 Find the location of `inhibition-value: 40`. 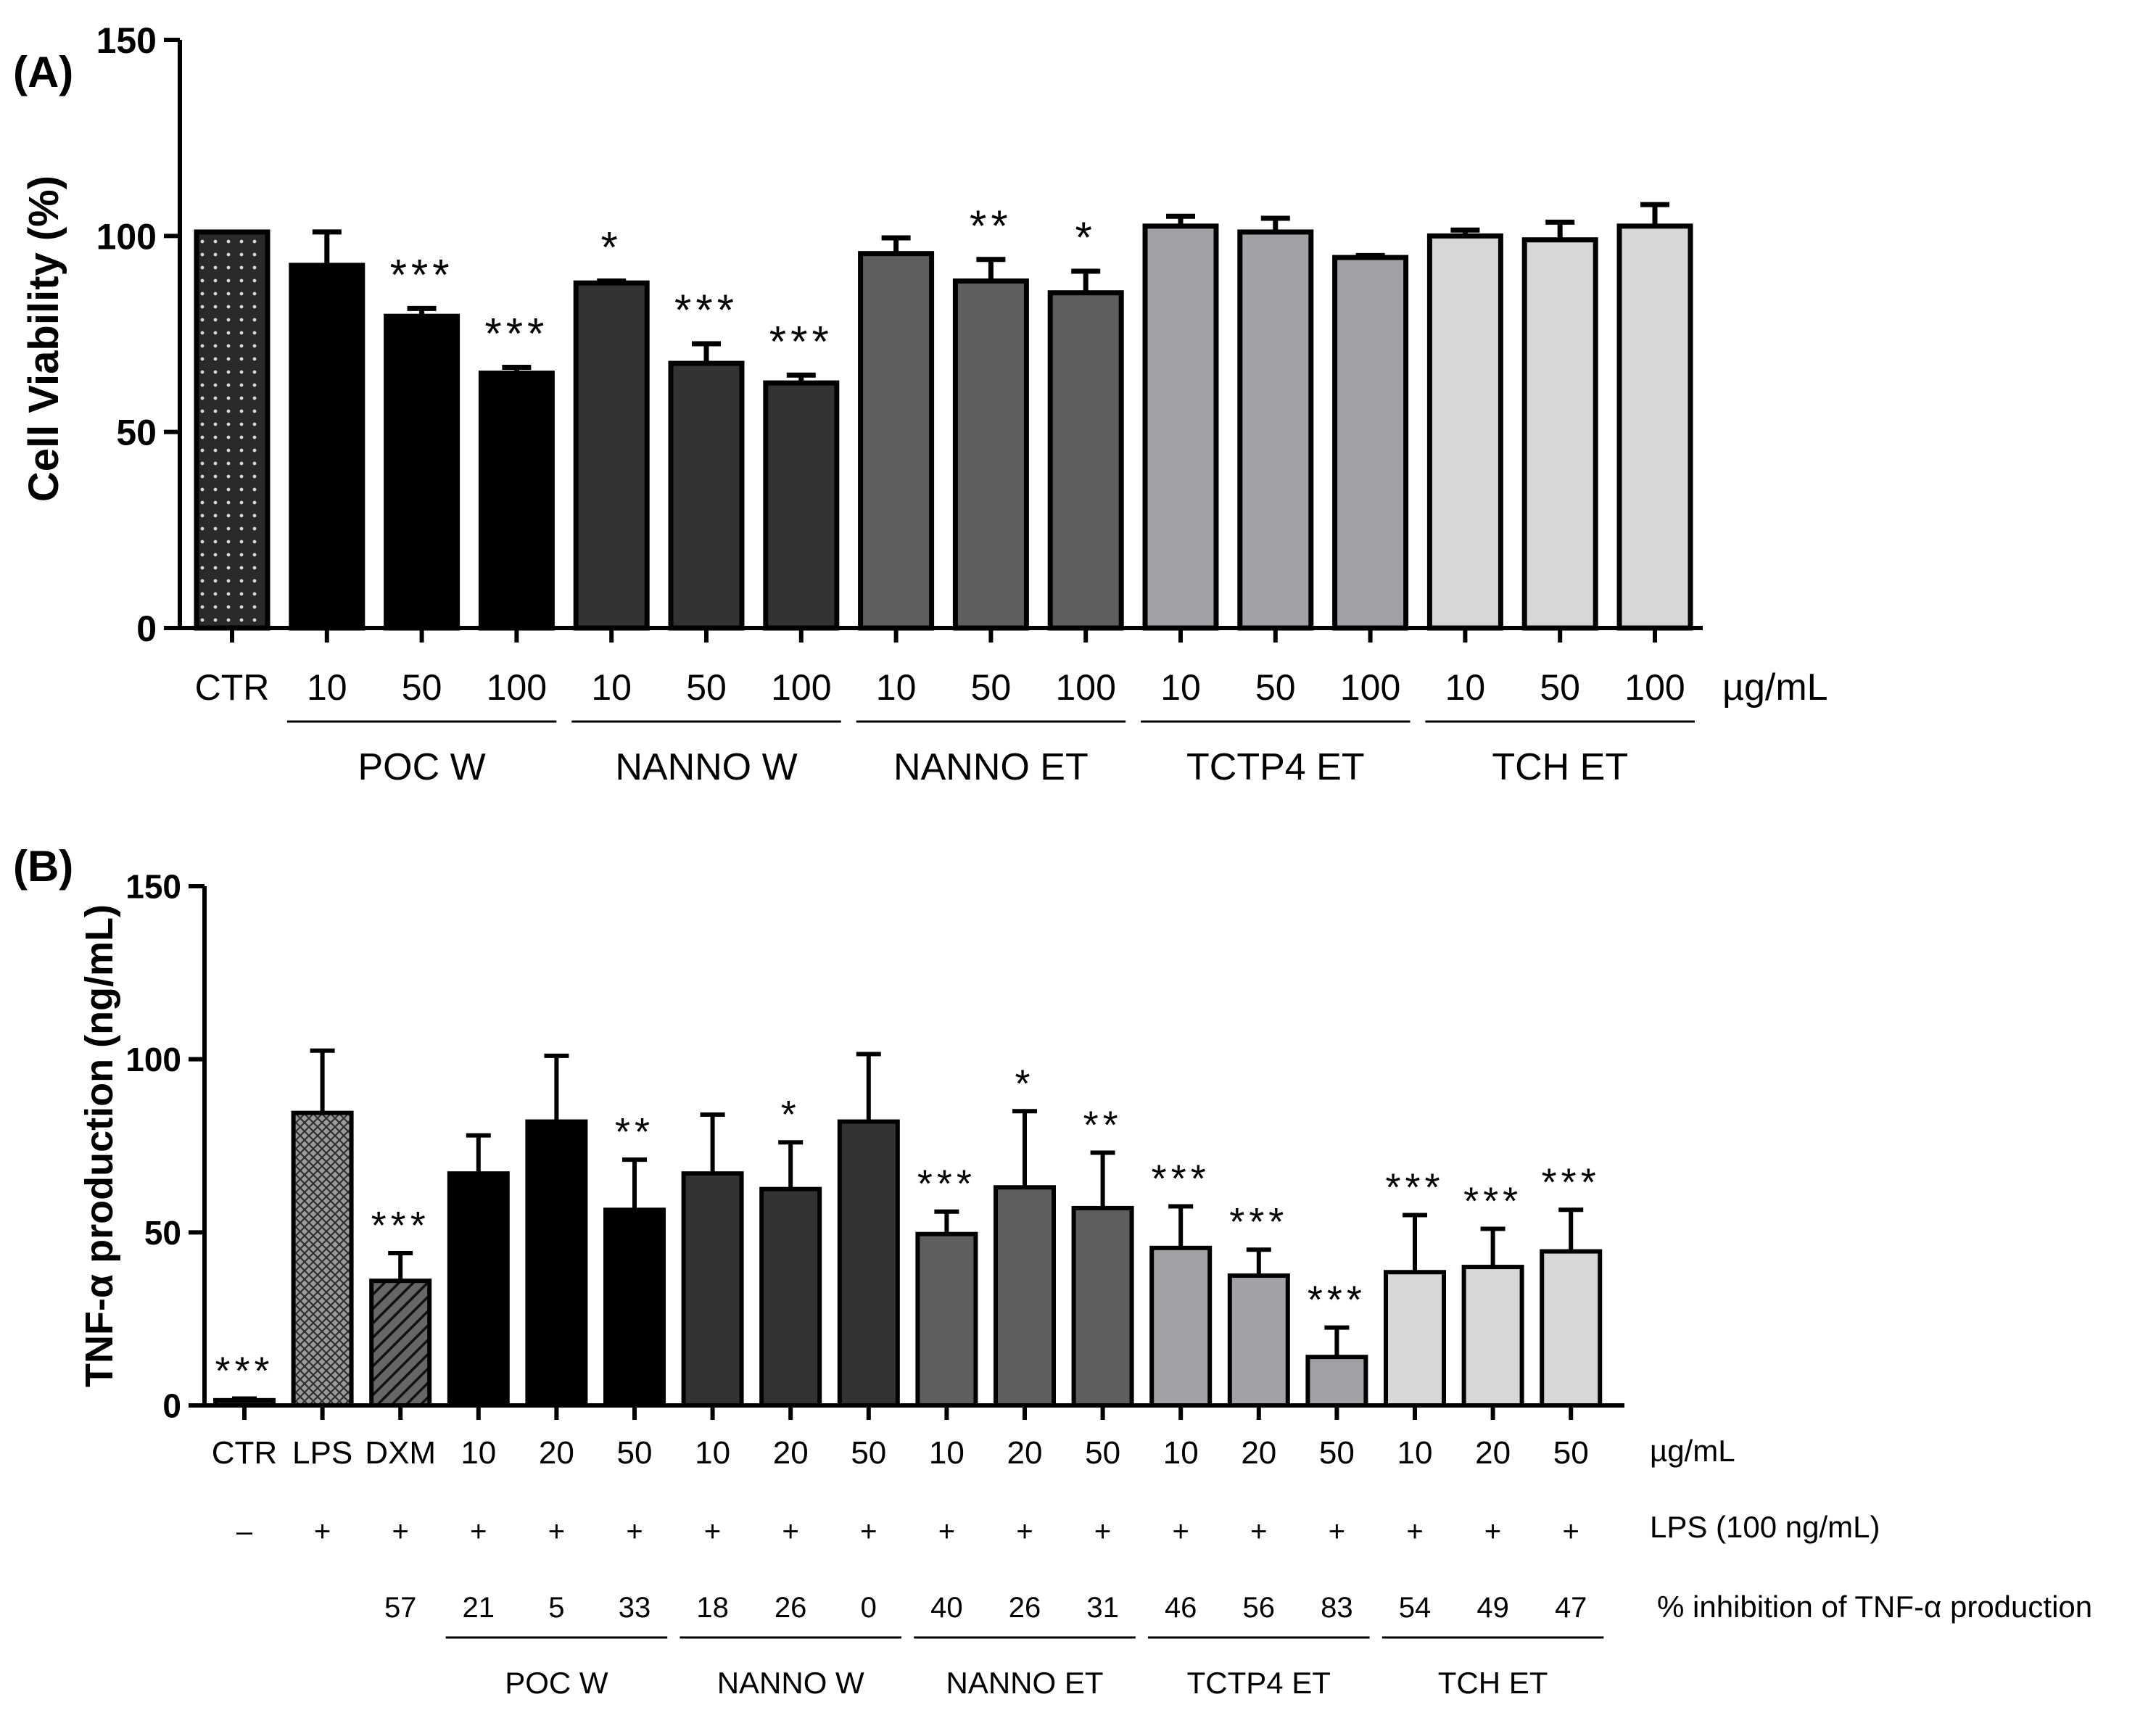

inhibition-value: 40 is located at coordinates (946, 1608).